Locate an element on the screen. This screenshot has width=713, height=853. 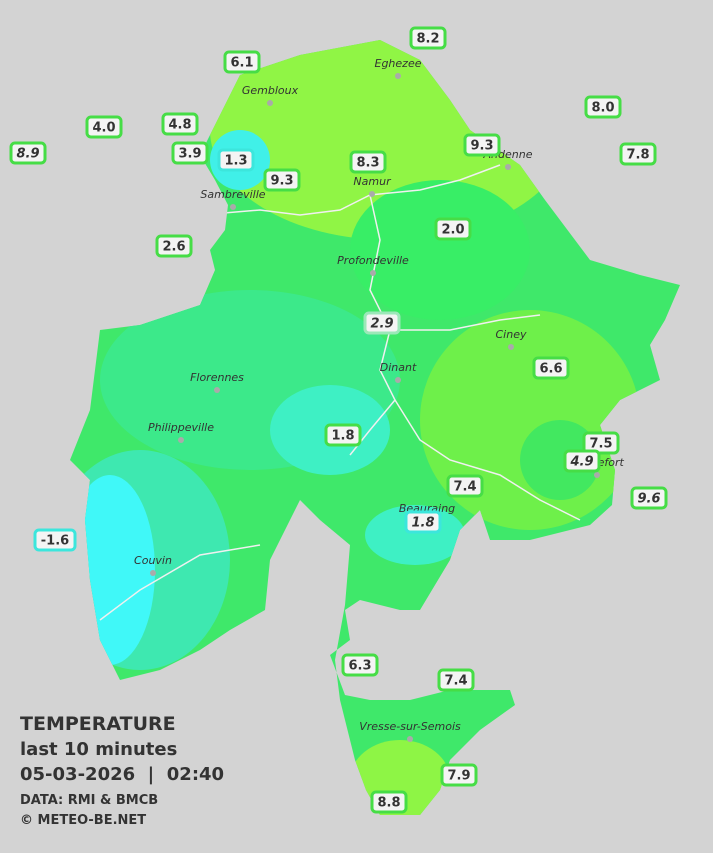
station: 4.8 is located at coordinates (180, 124).